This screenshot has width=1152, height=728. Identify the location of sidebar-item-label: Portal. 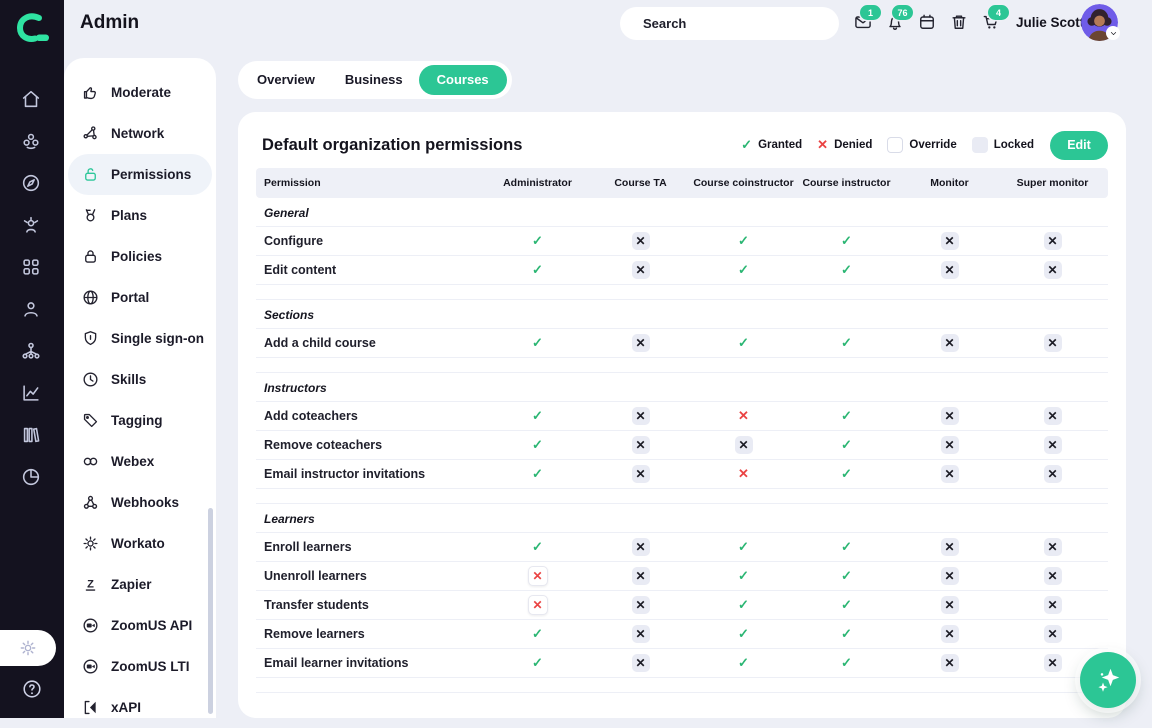
(130, 297).